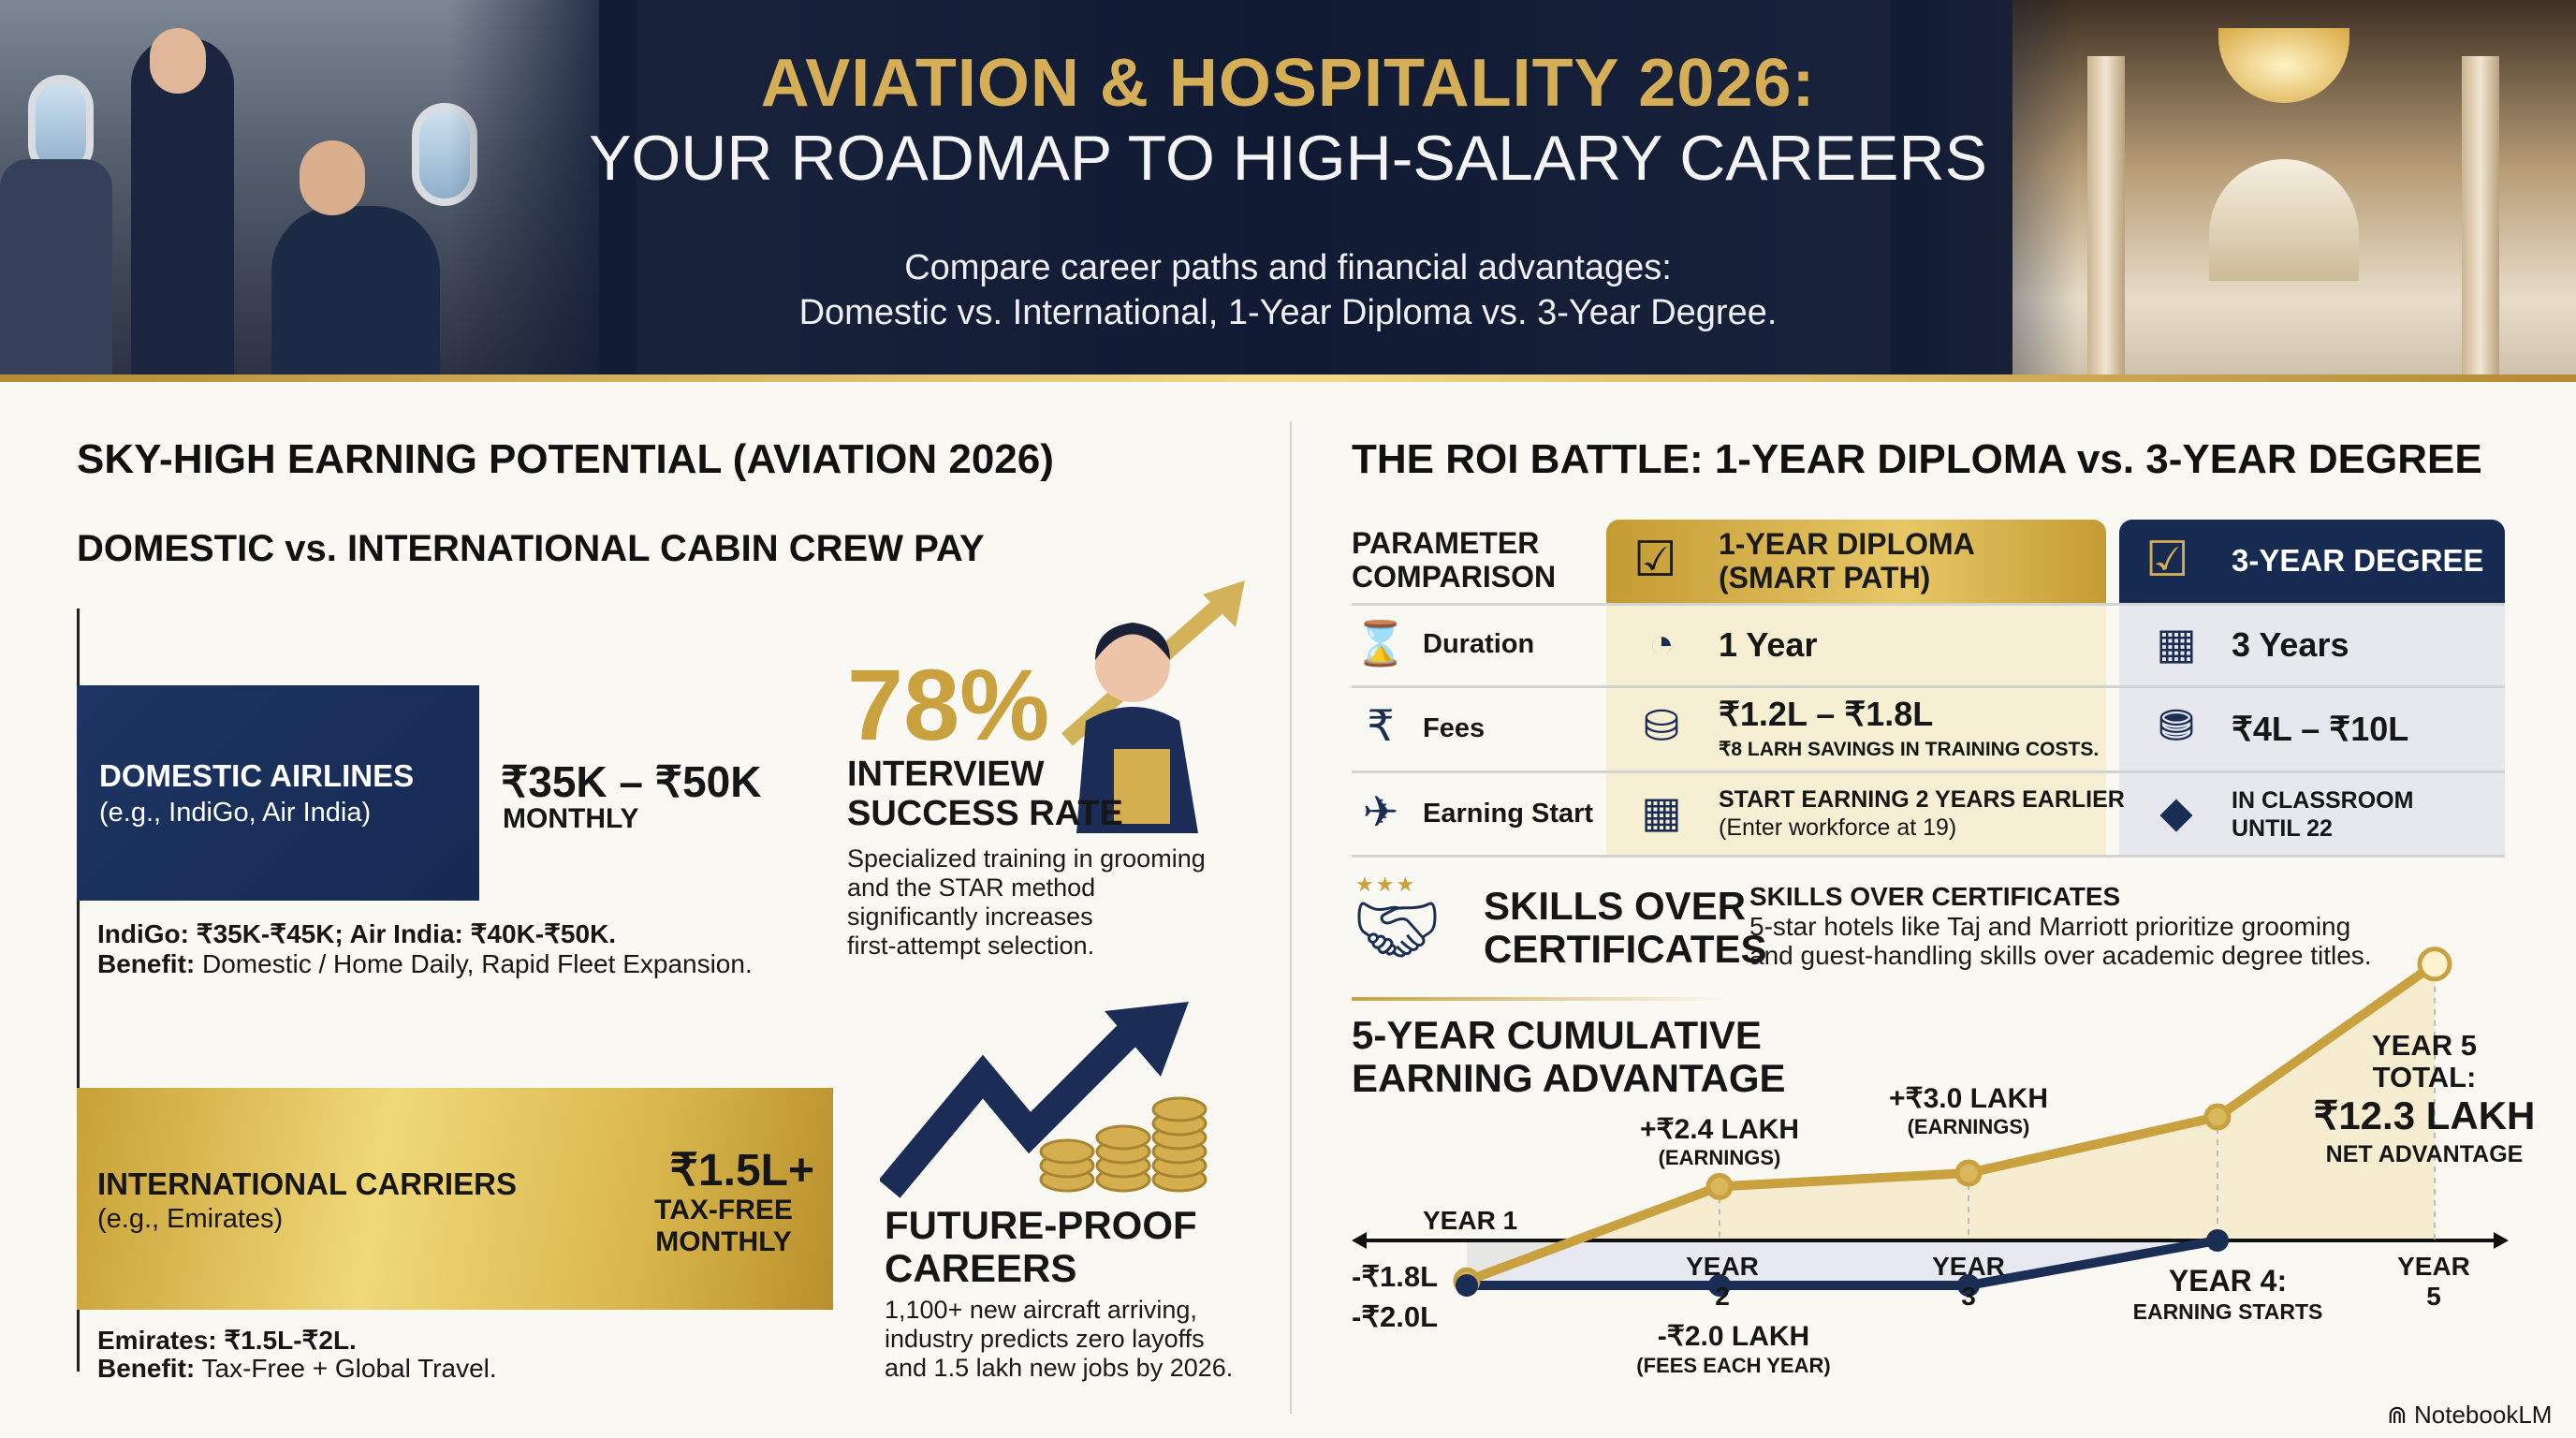  I want to click on benefit-text: Tax-Free + Global Travel., so click(349, 1368).